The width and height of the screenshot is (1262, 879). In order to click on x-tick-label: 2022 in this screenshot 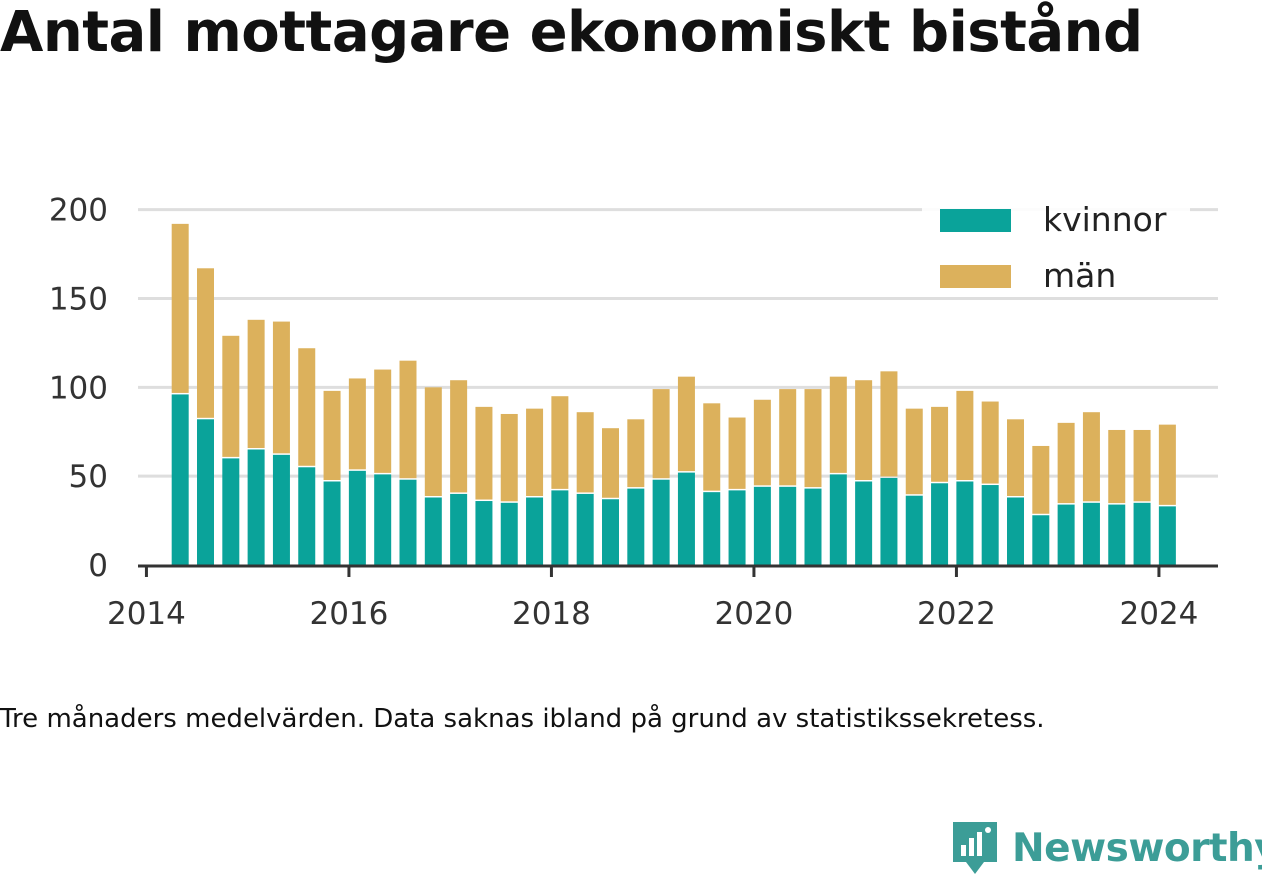, I will do `click(956, 614)`.